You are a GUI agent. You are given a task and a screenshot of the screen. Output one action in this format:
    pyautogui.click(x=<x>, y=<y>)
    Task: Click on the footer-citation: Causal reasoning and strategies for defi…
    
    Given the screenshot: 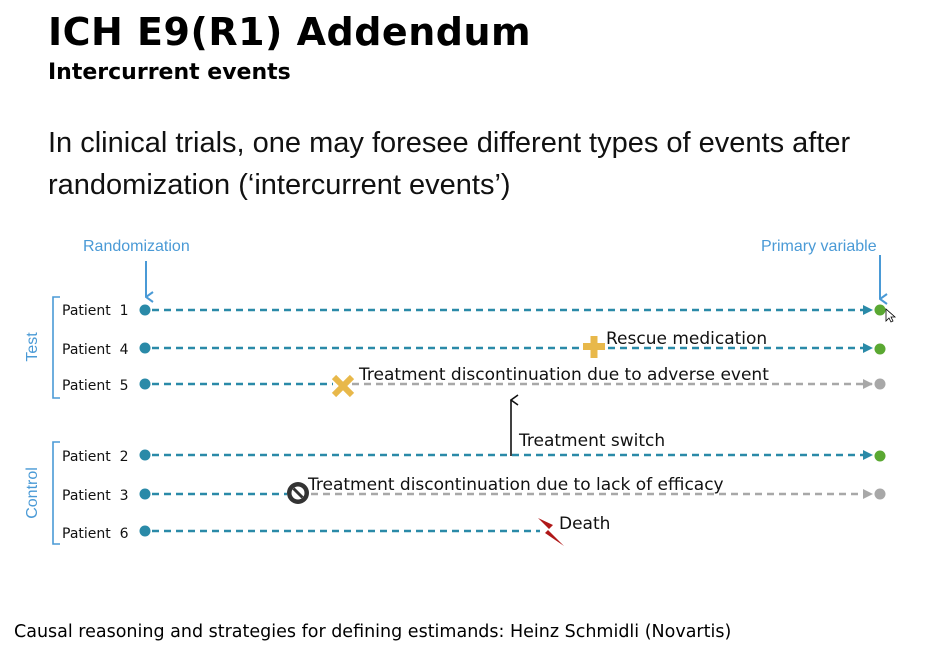 What is the action you would take?
    pyautogui.click(x=373, y=632)
    